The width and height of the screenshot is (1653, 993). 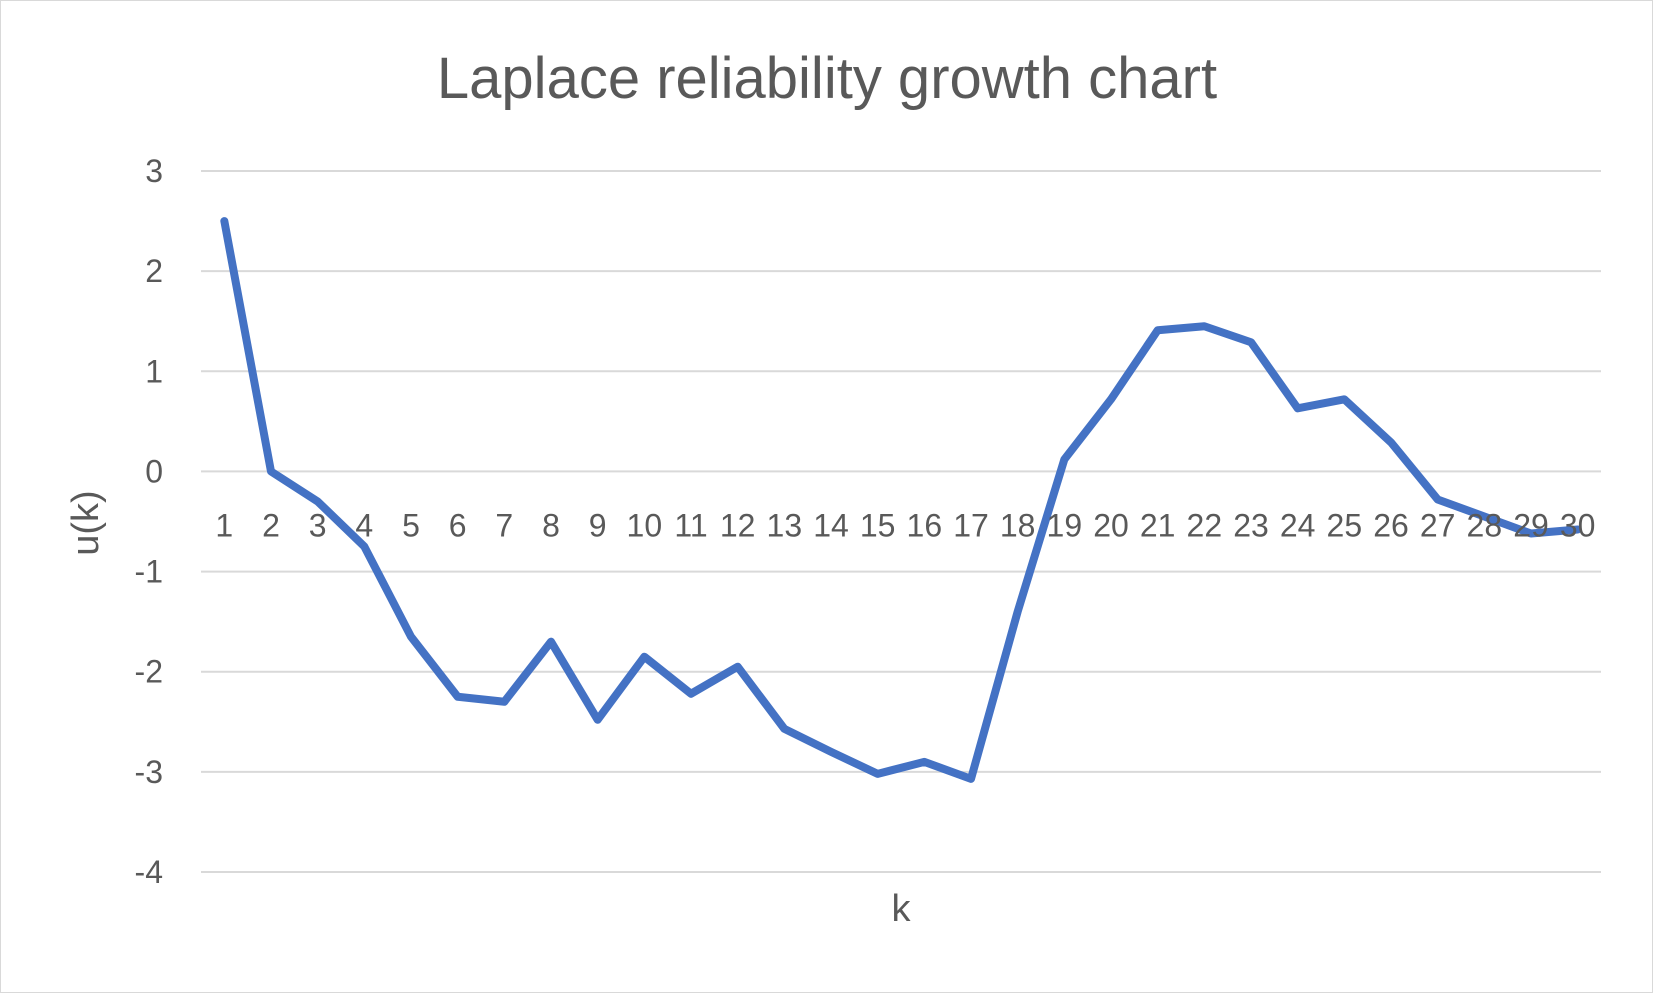 I want to click on x-tick-label: 8, so click(x=551, y=525).